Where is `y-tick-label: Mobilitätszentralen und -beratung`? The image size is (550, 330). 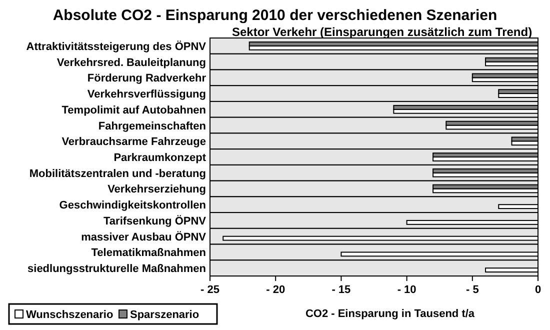
y-tick-label: Mobilitätszentralen und -beratung is located at coordinates (117, 174).